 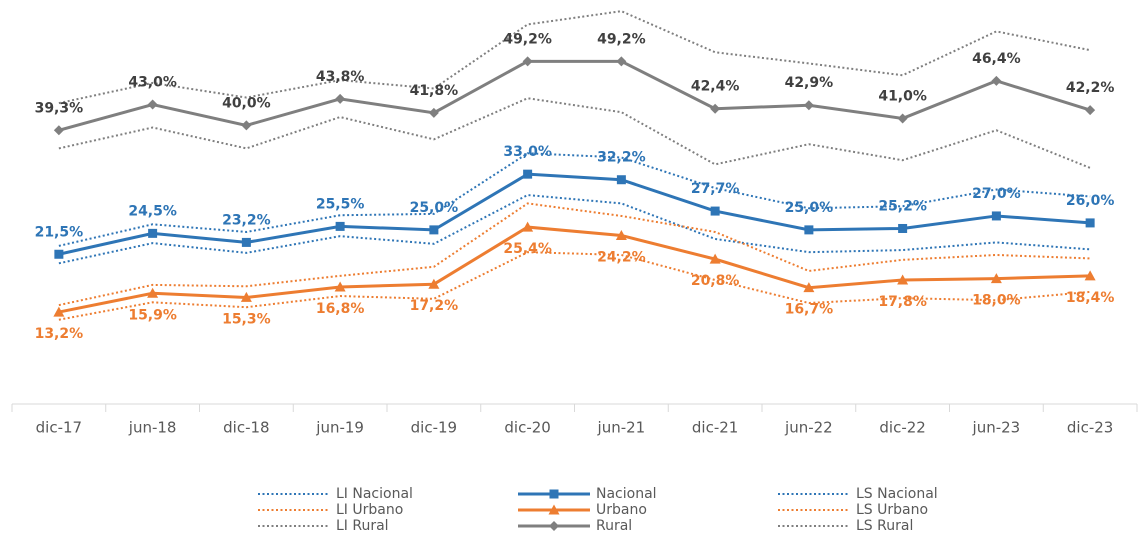 What do you see at coordinates (626, 494) in the screenshot?
I see `legend-label: Nacional` at bounding box center [626, 494].